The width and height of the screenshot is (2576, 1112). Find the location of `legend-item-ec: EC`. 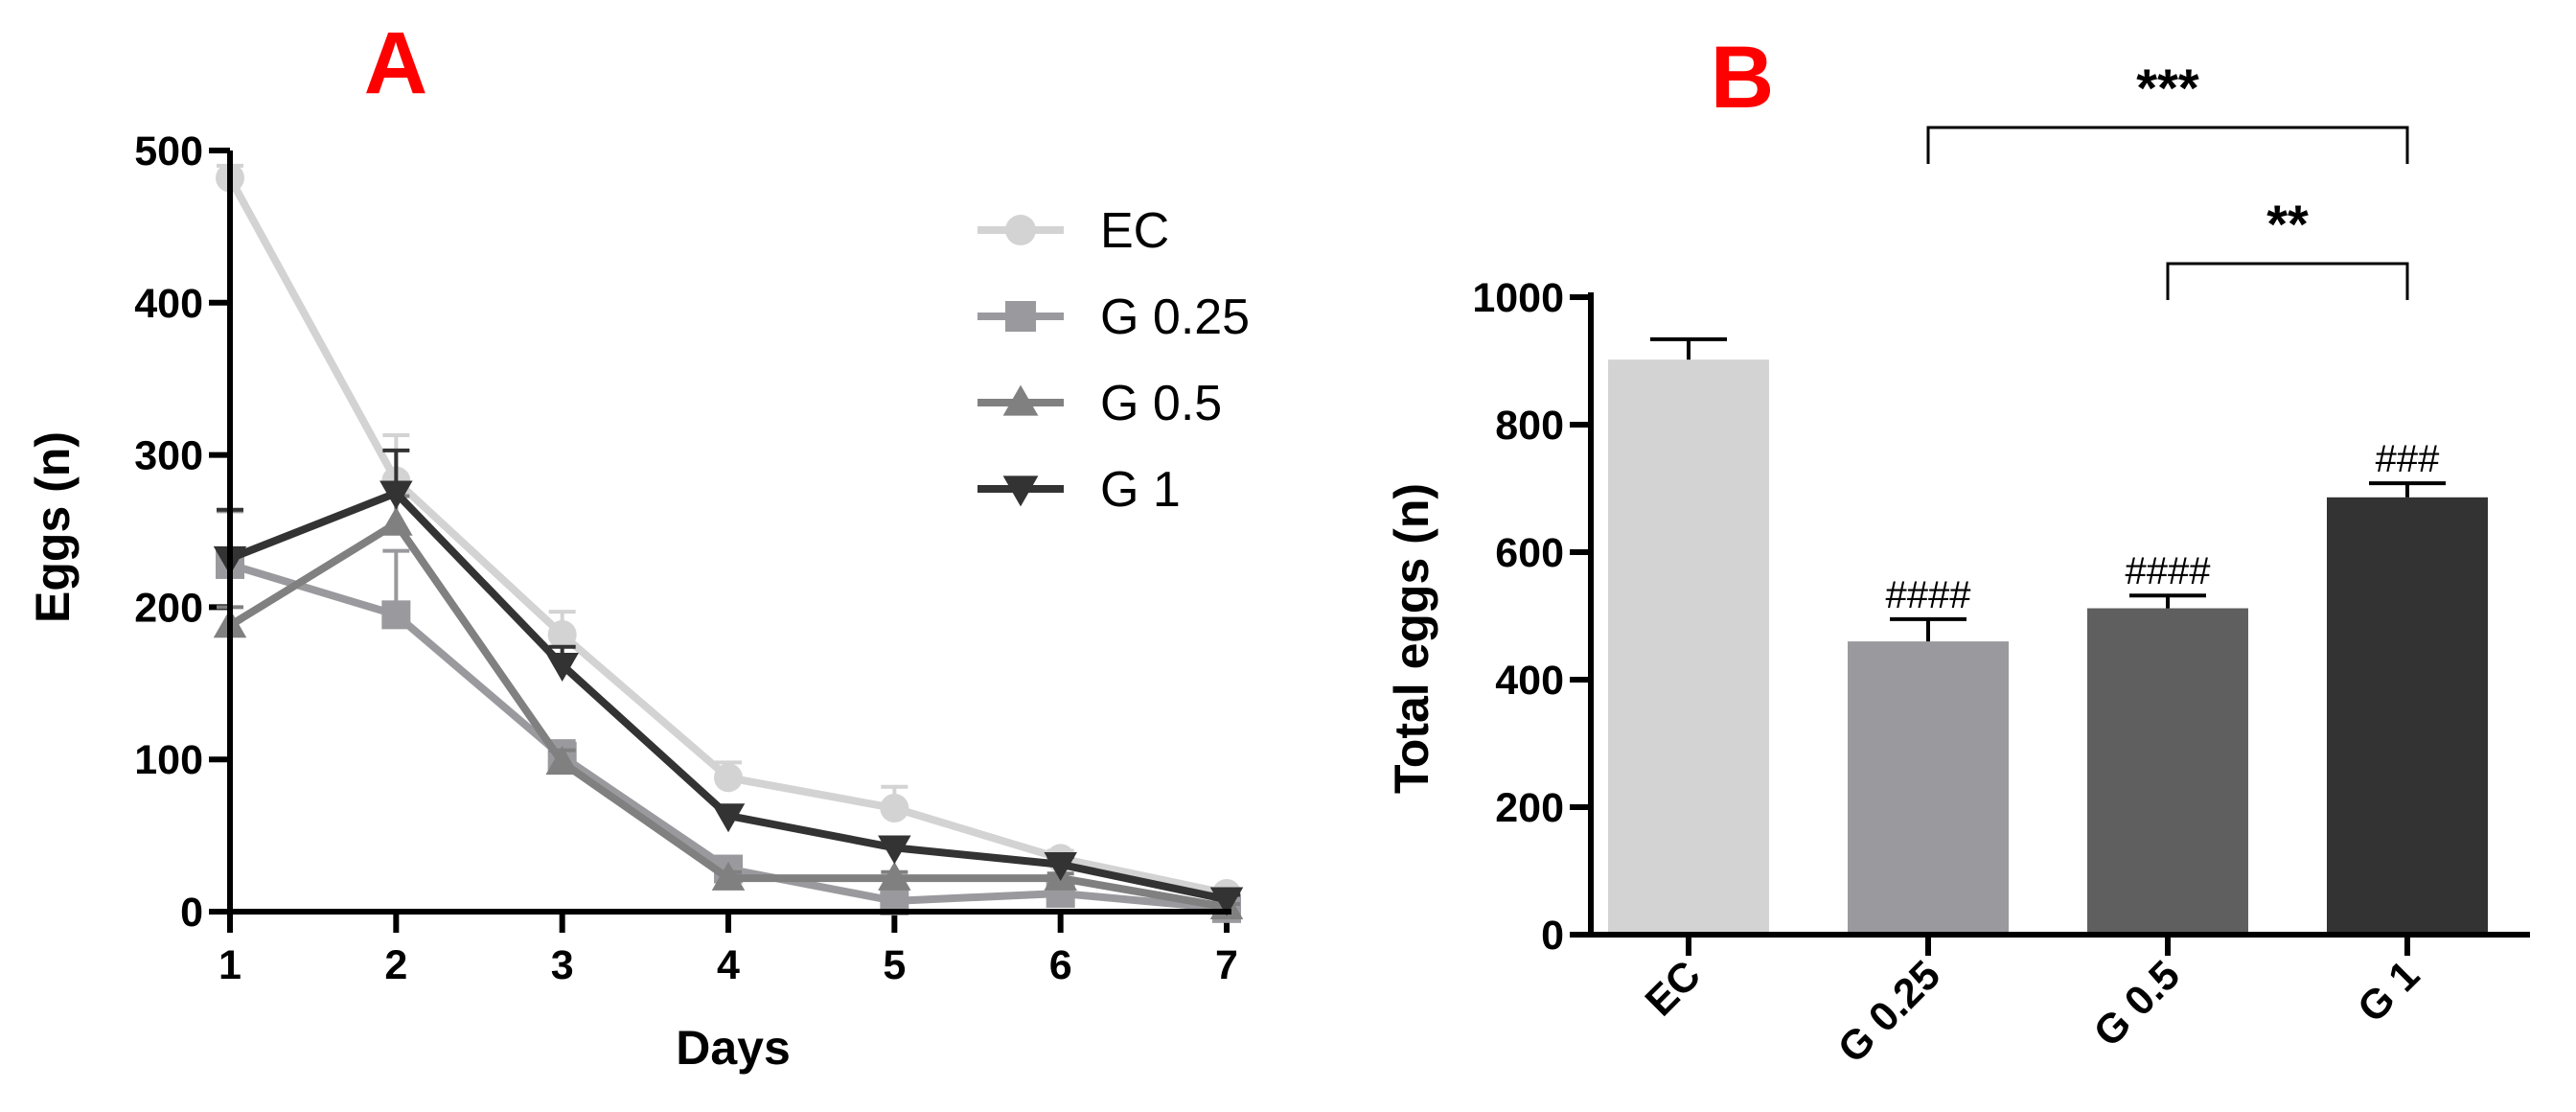

legend-item-ec: EC is located at coordinates (1073, 231).